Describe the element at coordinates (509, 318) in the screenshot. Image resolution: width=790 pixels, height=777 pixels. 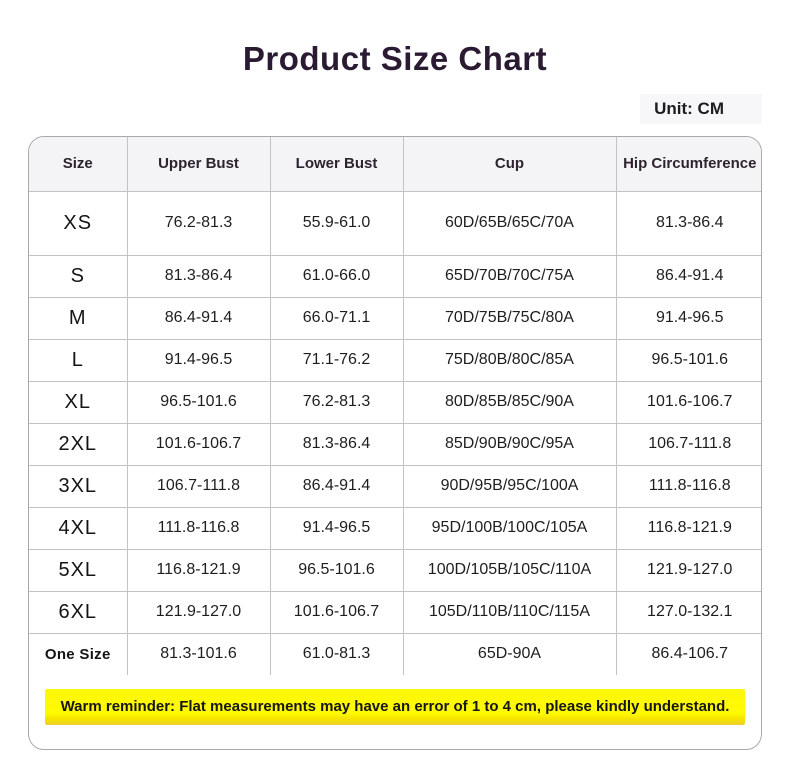
I see `value-cell: 70D/75B/75C/80A` at that location.